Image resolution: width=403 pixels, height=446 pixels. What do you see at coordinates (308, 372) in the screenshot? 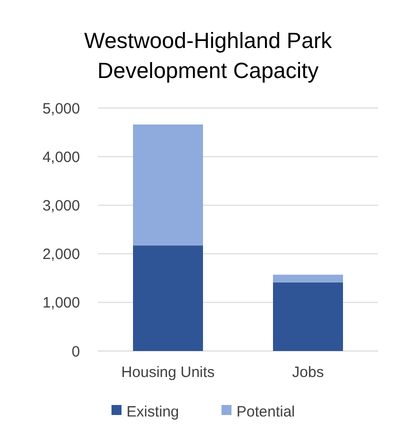
I see `x-tick-label: Jobs` at bounding box center [308, 372].